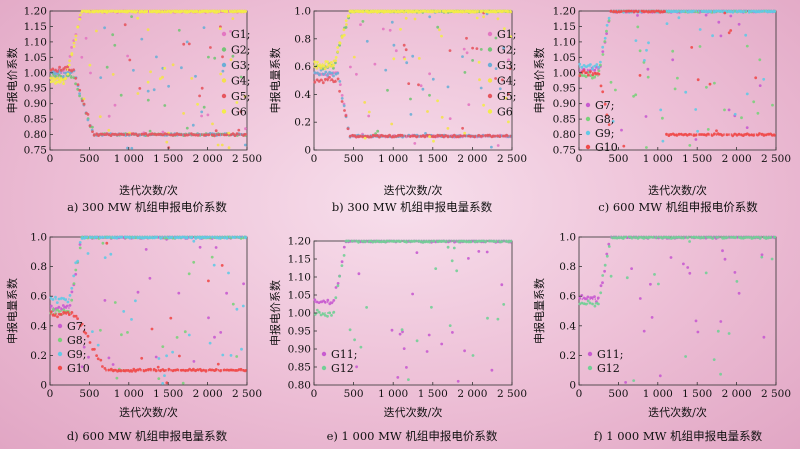 The width and height of the screenshot is (800, 449). What do you see at coordinates (224, 49) in the screenshot?
I see `legend-marker-G2` at bounding box center [224, 49].